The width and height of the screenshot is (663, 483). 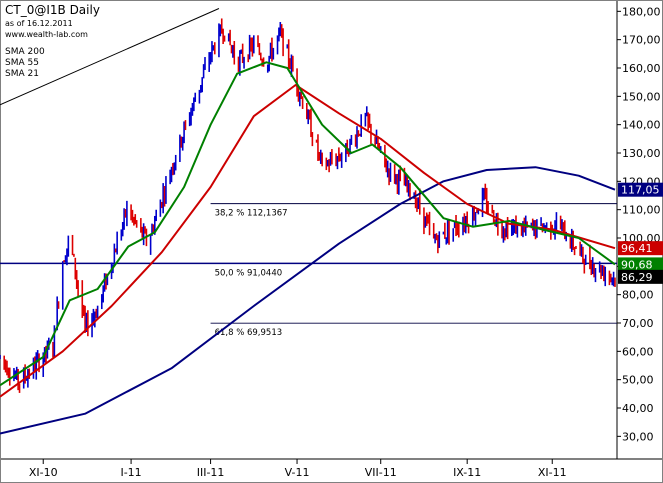 What do you see at coordinates (52, 10) in the screenshot?
I see `chart-title: CT_0@I1B Daily` at bounding box center [52, 10].